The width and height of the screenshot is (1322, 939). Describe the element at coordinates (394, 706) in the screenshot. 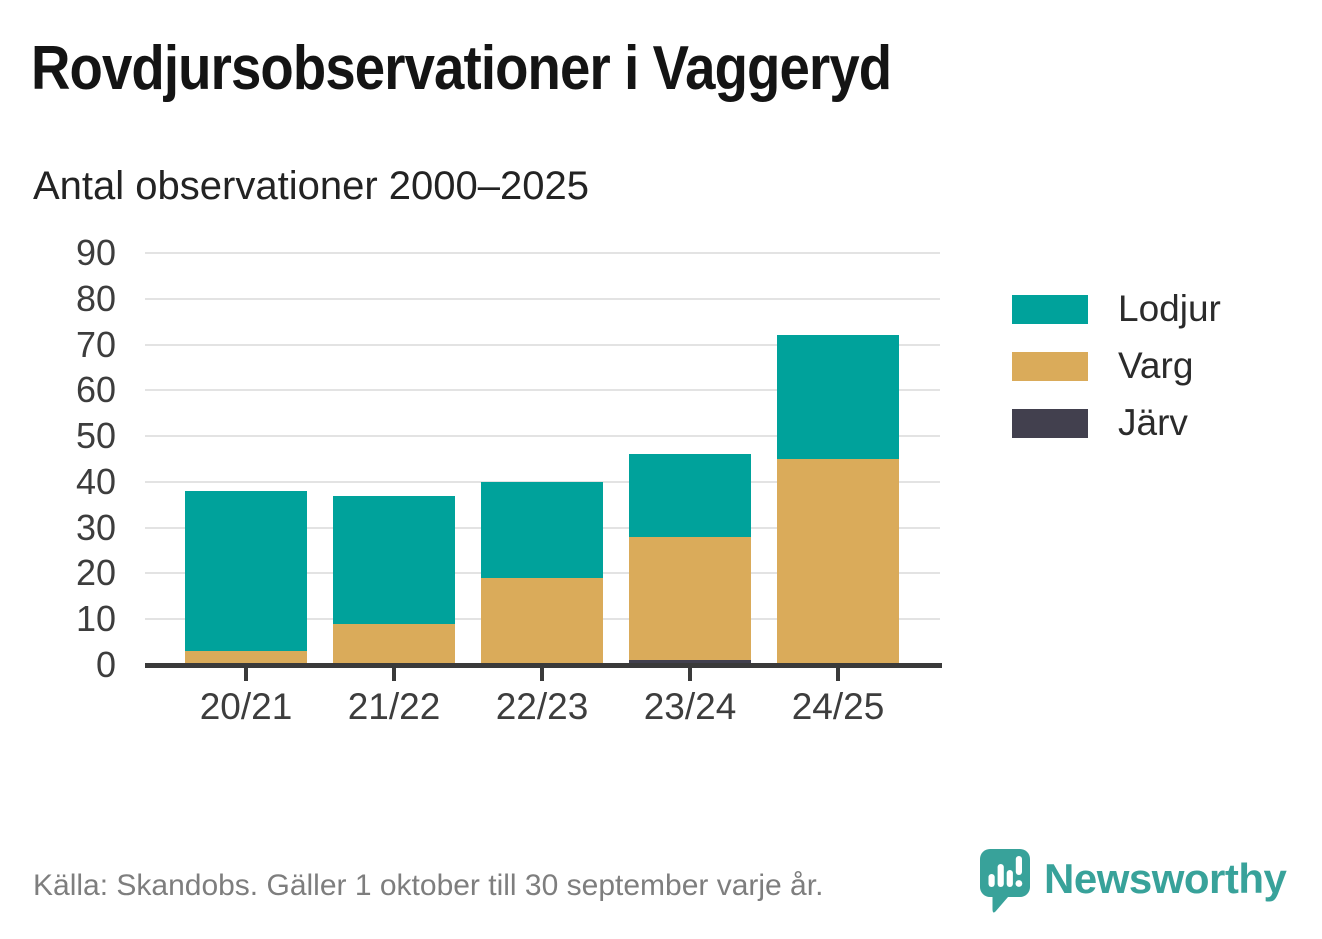

I see `x-axis-label: 21/22` at that location.